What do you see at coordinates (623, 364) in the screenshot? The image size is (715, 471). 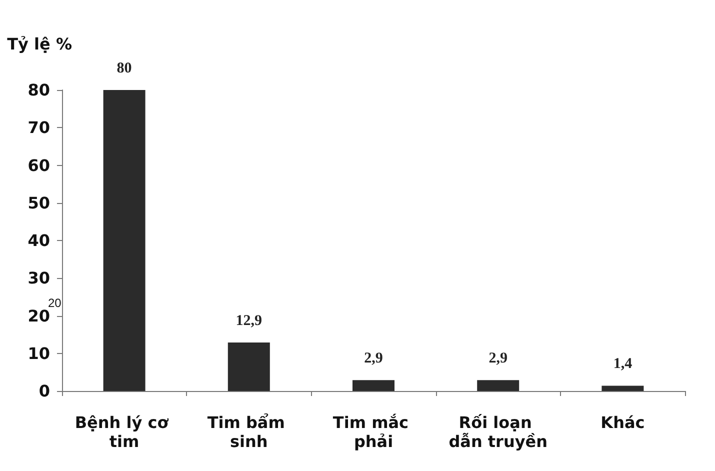 I see `data-label: 1,4` at bounding box center [623, 364].